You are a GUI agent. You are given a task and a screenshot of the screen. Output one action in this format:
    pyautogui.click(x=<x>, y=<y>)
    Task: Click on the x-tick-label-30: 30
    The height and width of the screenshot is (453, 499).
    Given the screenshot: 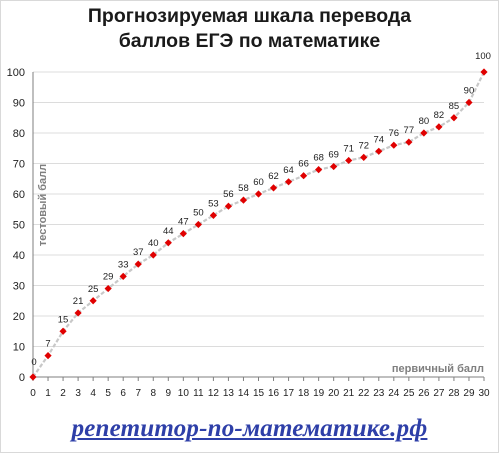 What is the action you would take?
    pyautogui.click(x=484, y=393)
    